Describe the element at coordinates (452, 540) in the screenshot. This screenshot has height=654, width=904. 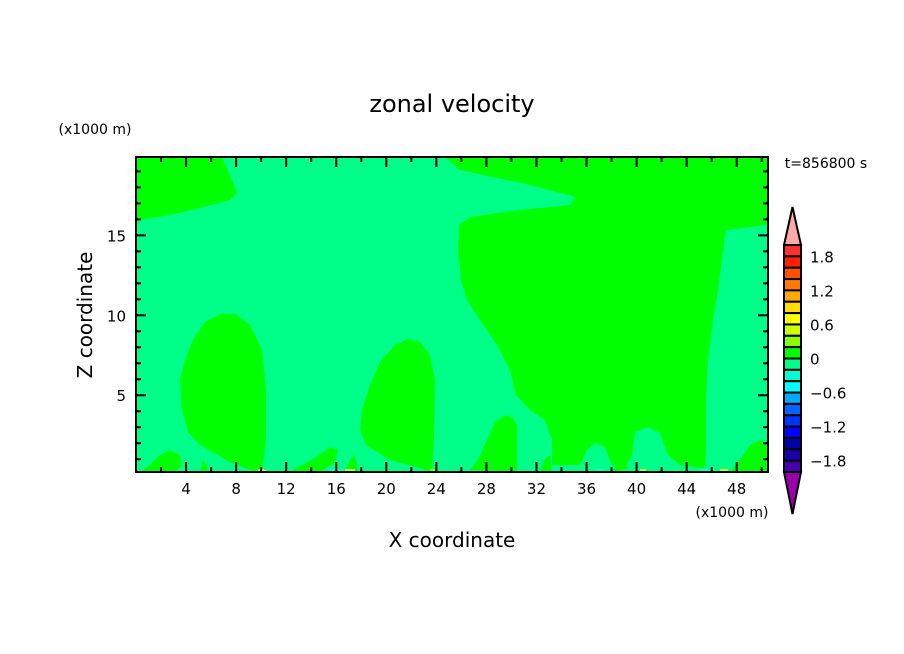
I see `x-axis-label: X coordinate` at that location.